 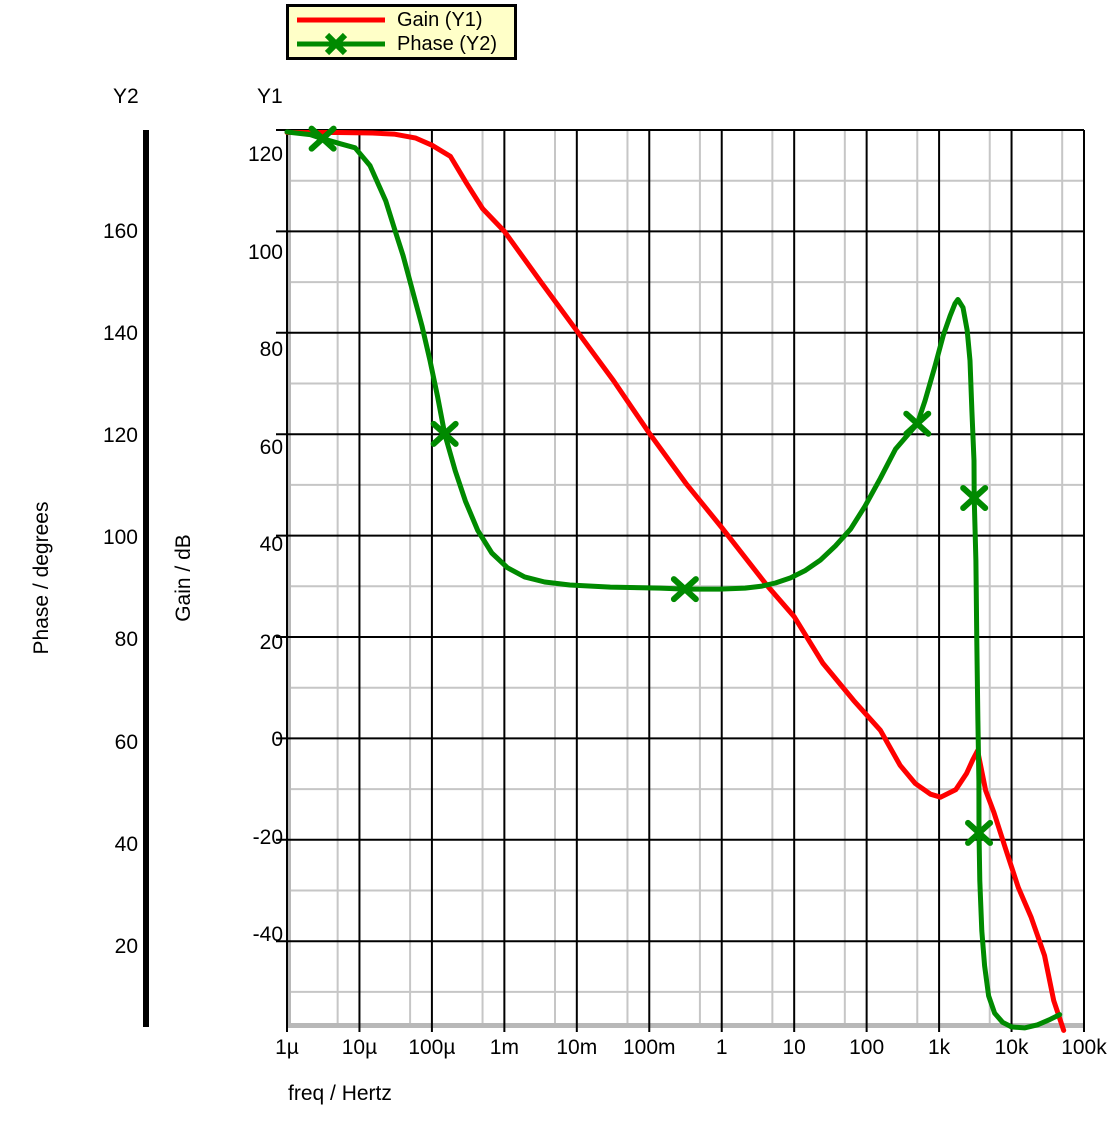 What do you see at coordinates (649, 1047) in the screenshot?
I see `x-tick-label: 100m` at bounding box center [649, 1047].